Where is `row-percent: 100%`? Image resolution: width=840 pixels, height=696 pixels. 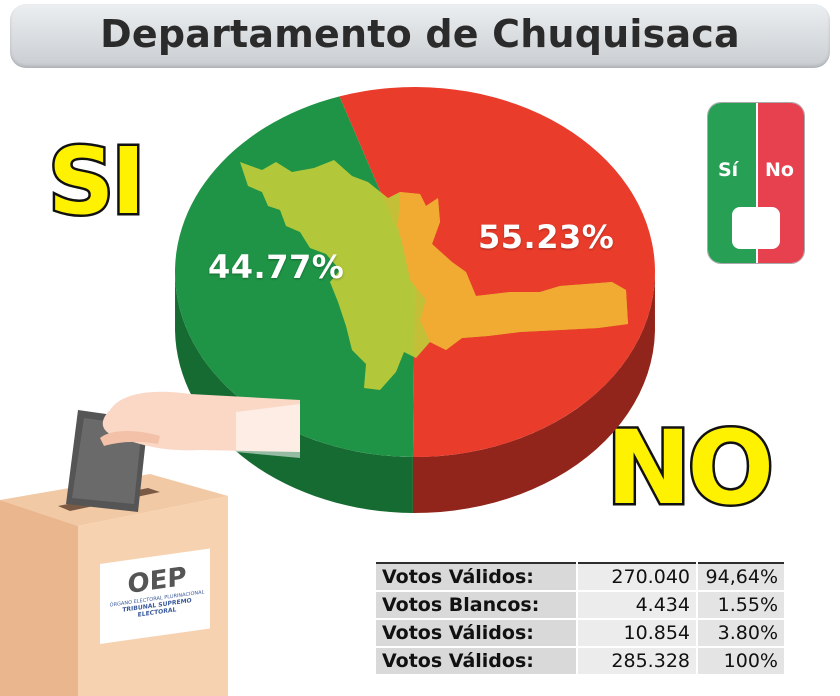
row-percent: 100% is located at coordinates (741, 661).